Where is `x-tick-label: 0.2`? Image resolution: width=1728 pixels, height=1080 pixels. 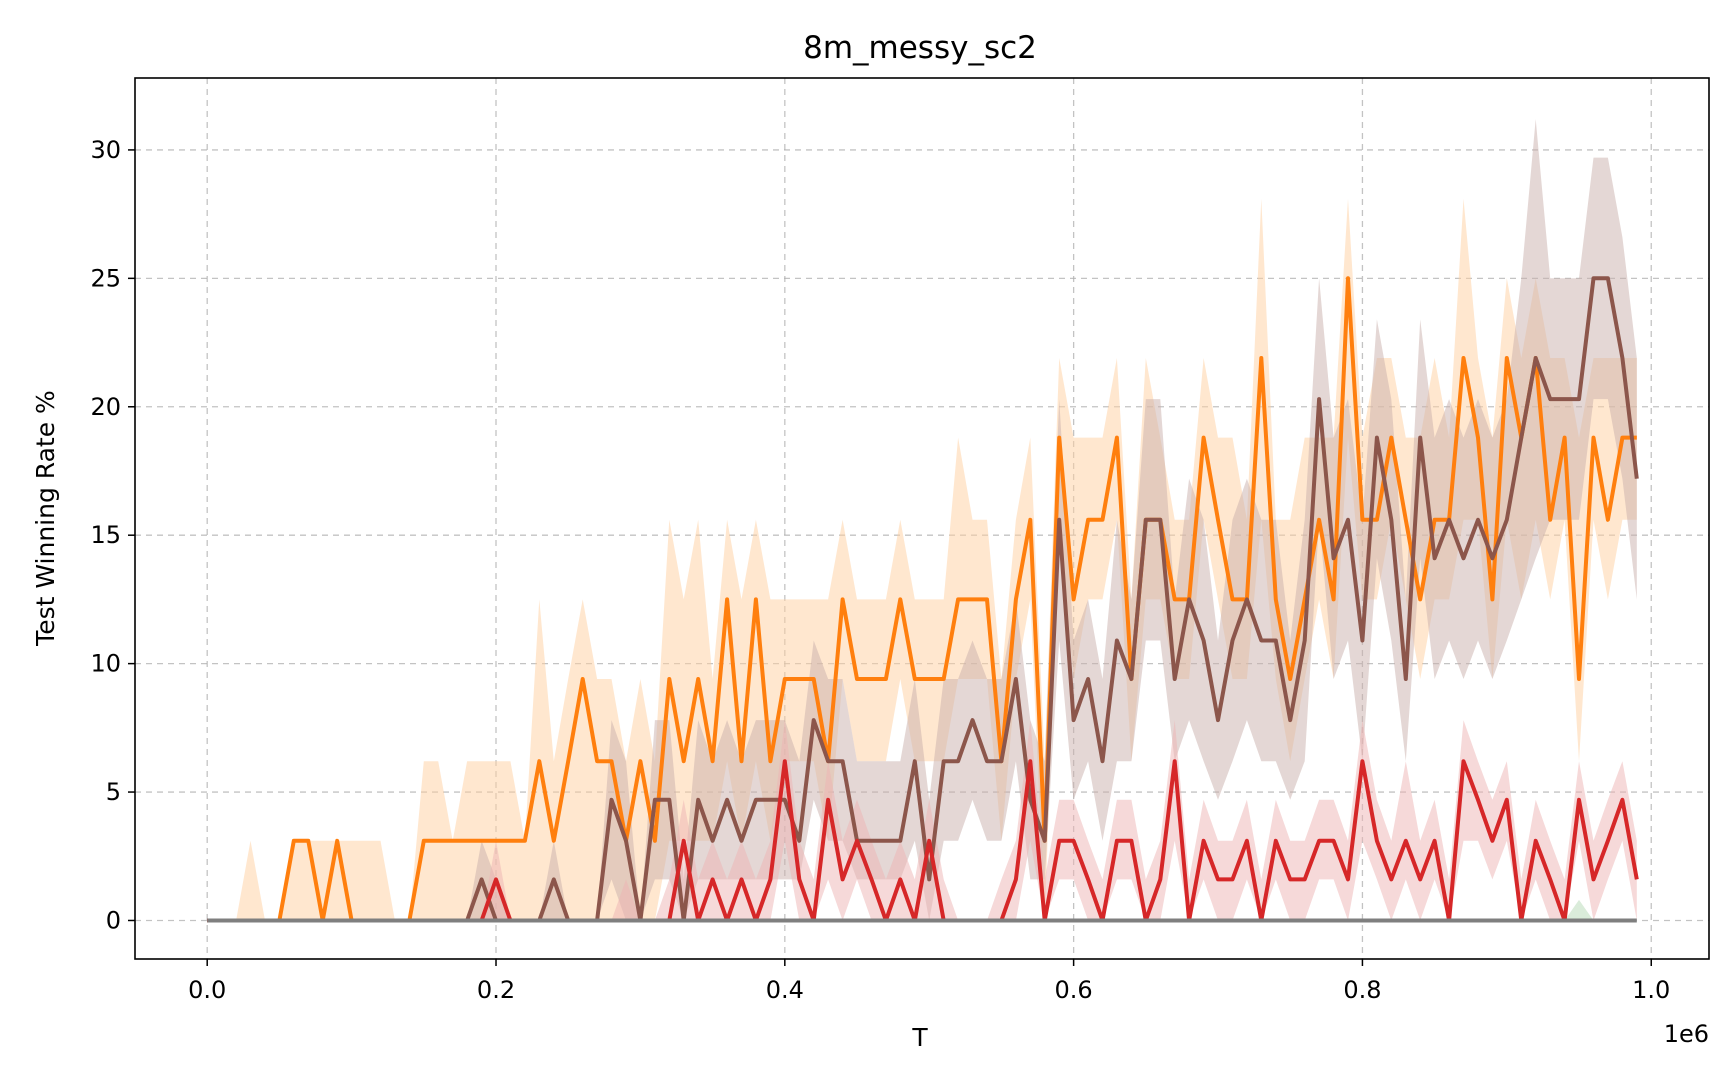 x-tick-label: 0.2 is located at coordinates (496, 990).